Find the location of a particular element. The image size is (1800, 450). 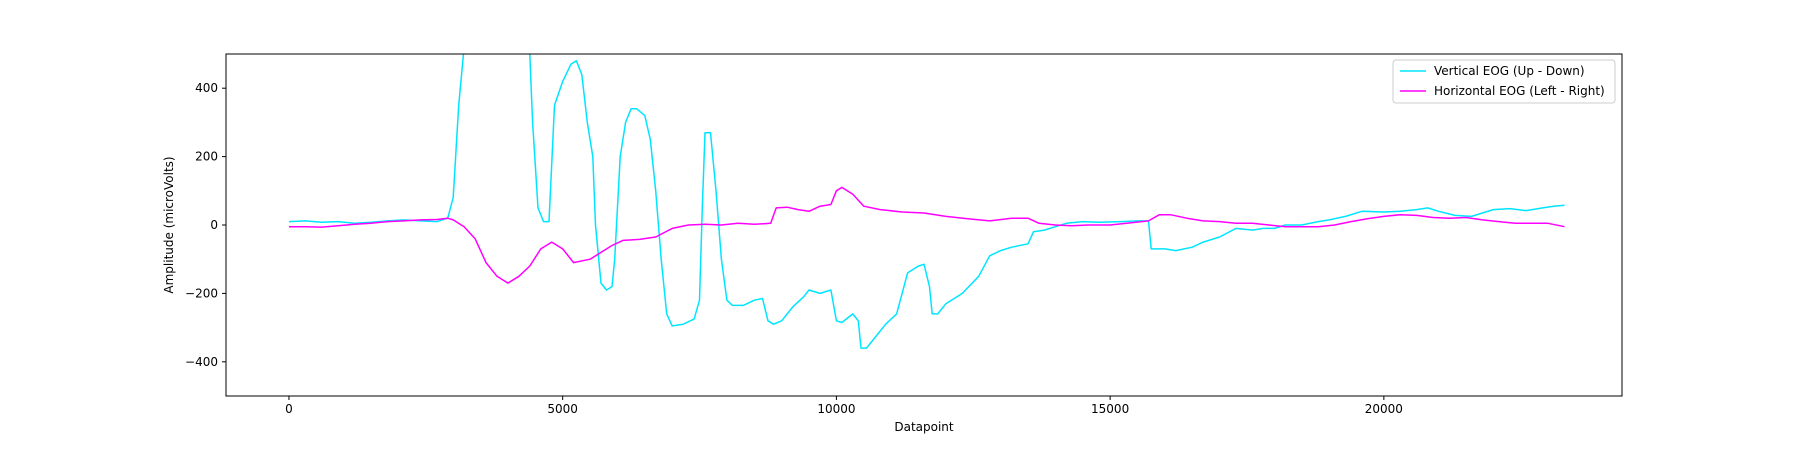

y-axis: −400 −200 0 200 400 is located at coordinates (205, 225).